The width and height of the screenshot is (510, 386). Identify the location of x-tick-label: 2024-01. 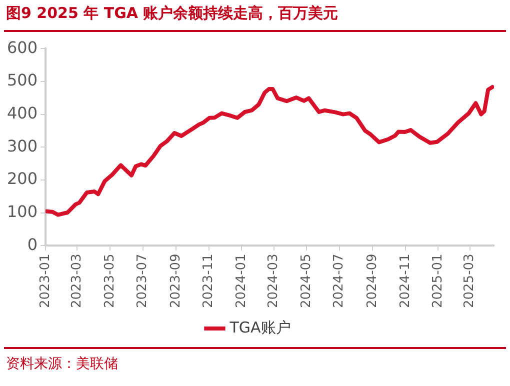
(241, 281).